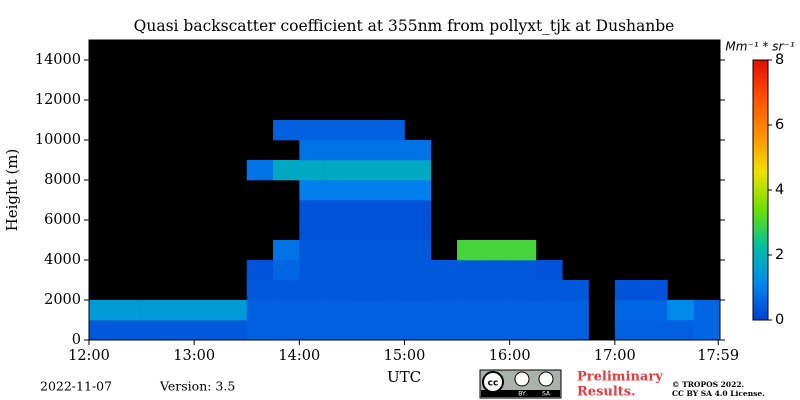 The image size is (800, 400). Describe the element at coordinates (62, 300) in the screenshot. I see `y-tick-label: 2000` at that location.